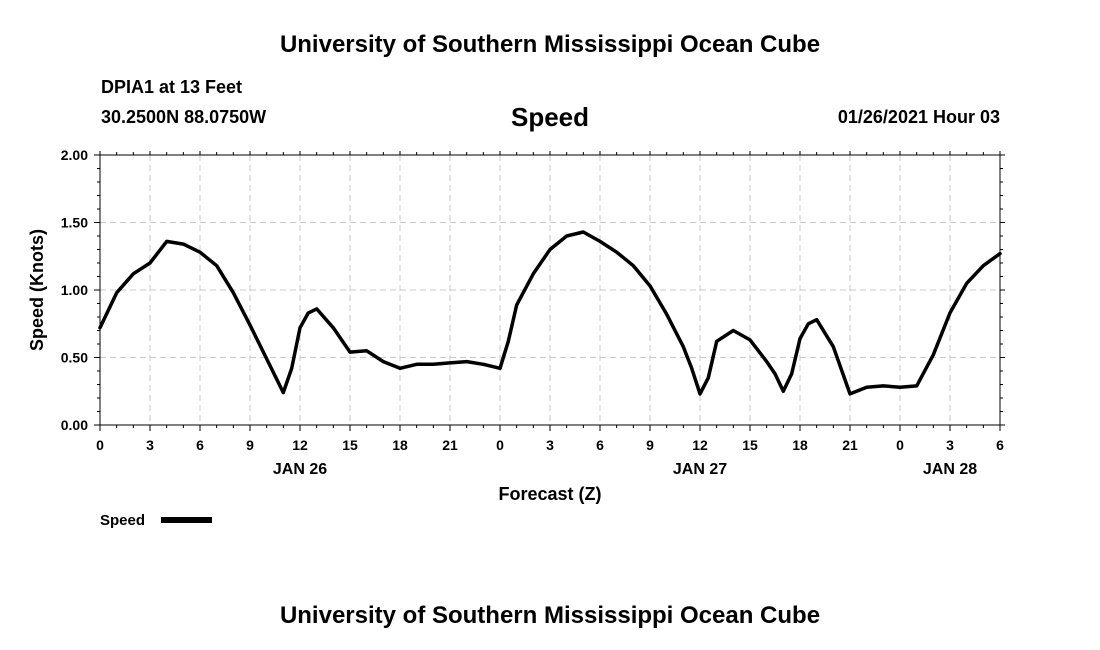 This screenshot has height=650, width=1100. I want to click on y-tick-label: 0.50, so click(74, 358).